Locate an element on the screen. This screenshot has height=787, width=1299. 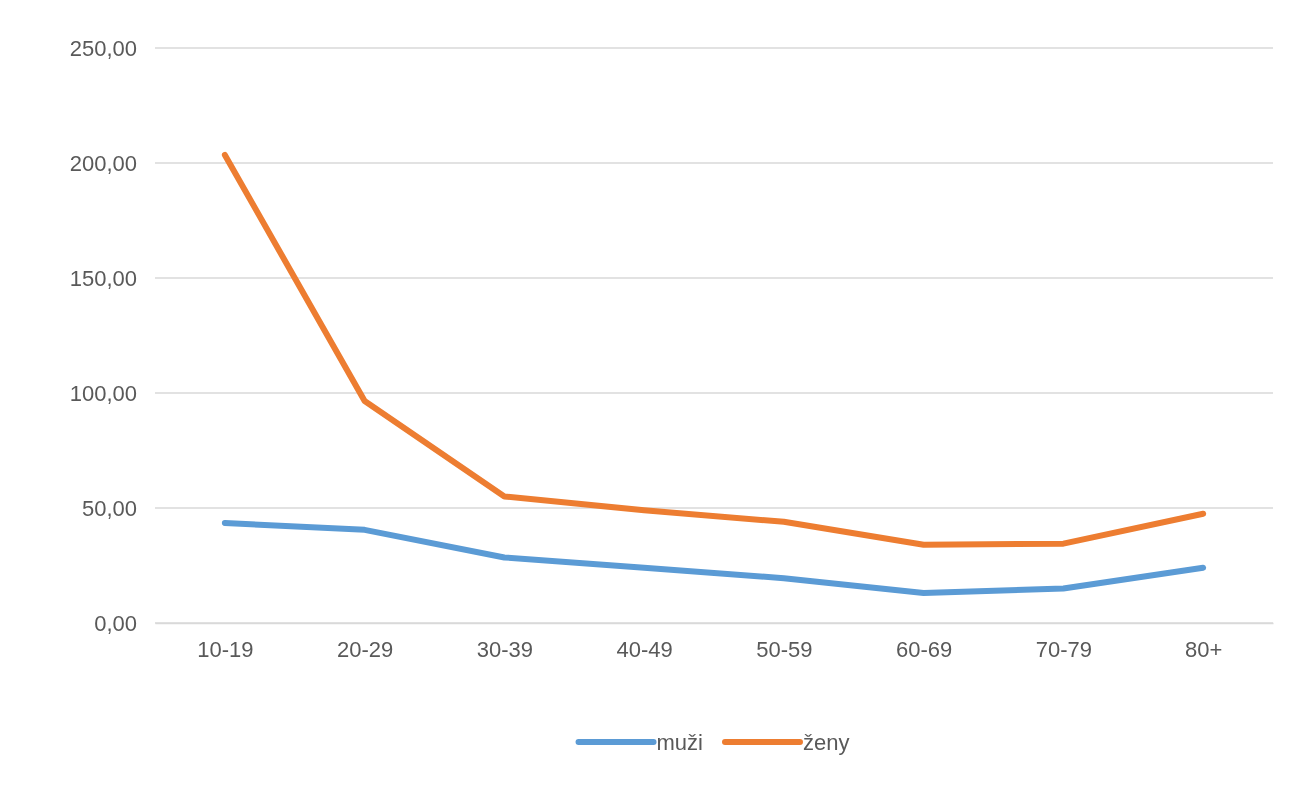
legend-label: ženy is located at coordinates (826, 742).